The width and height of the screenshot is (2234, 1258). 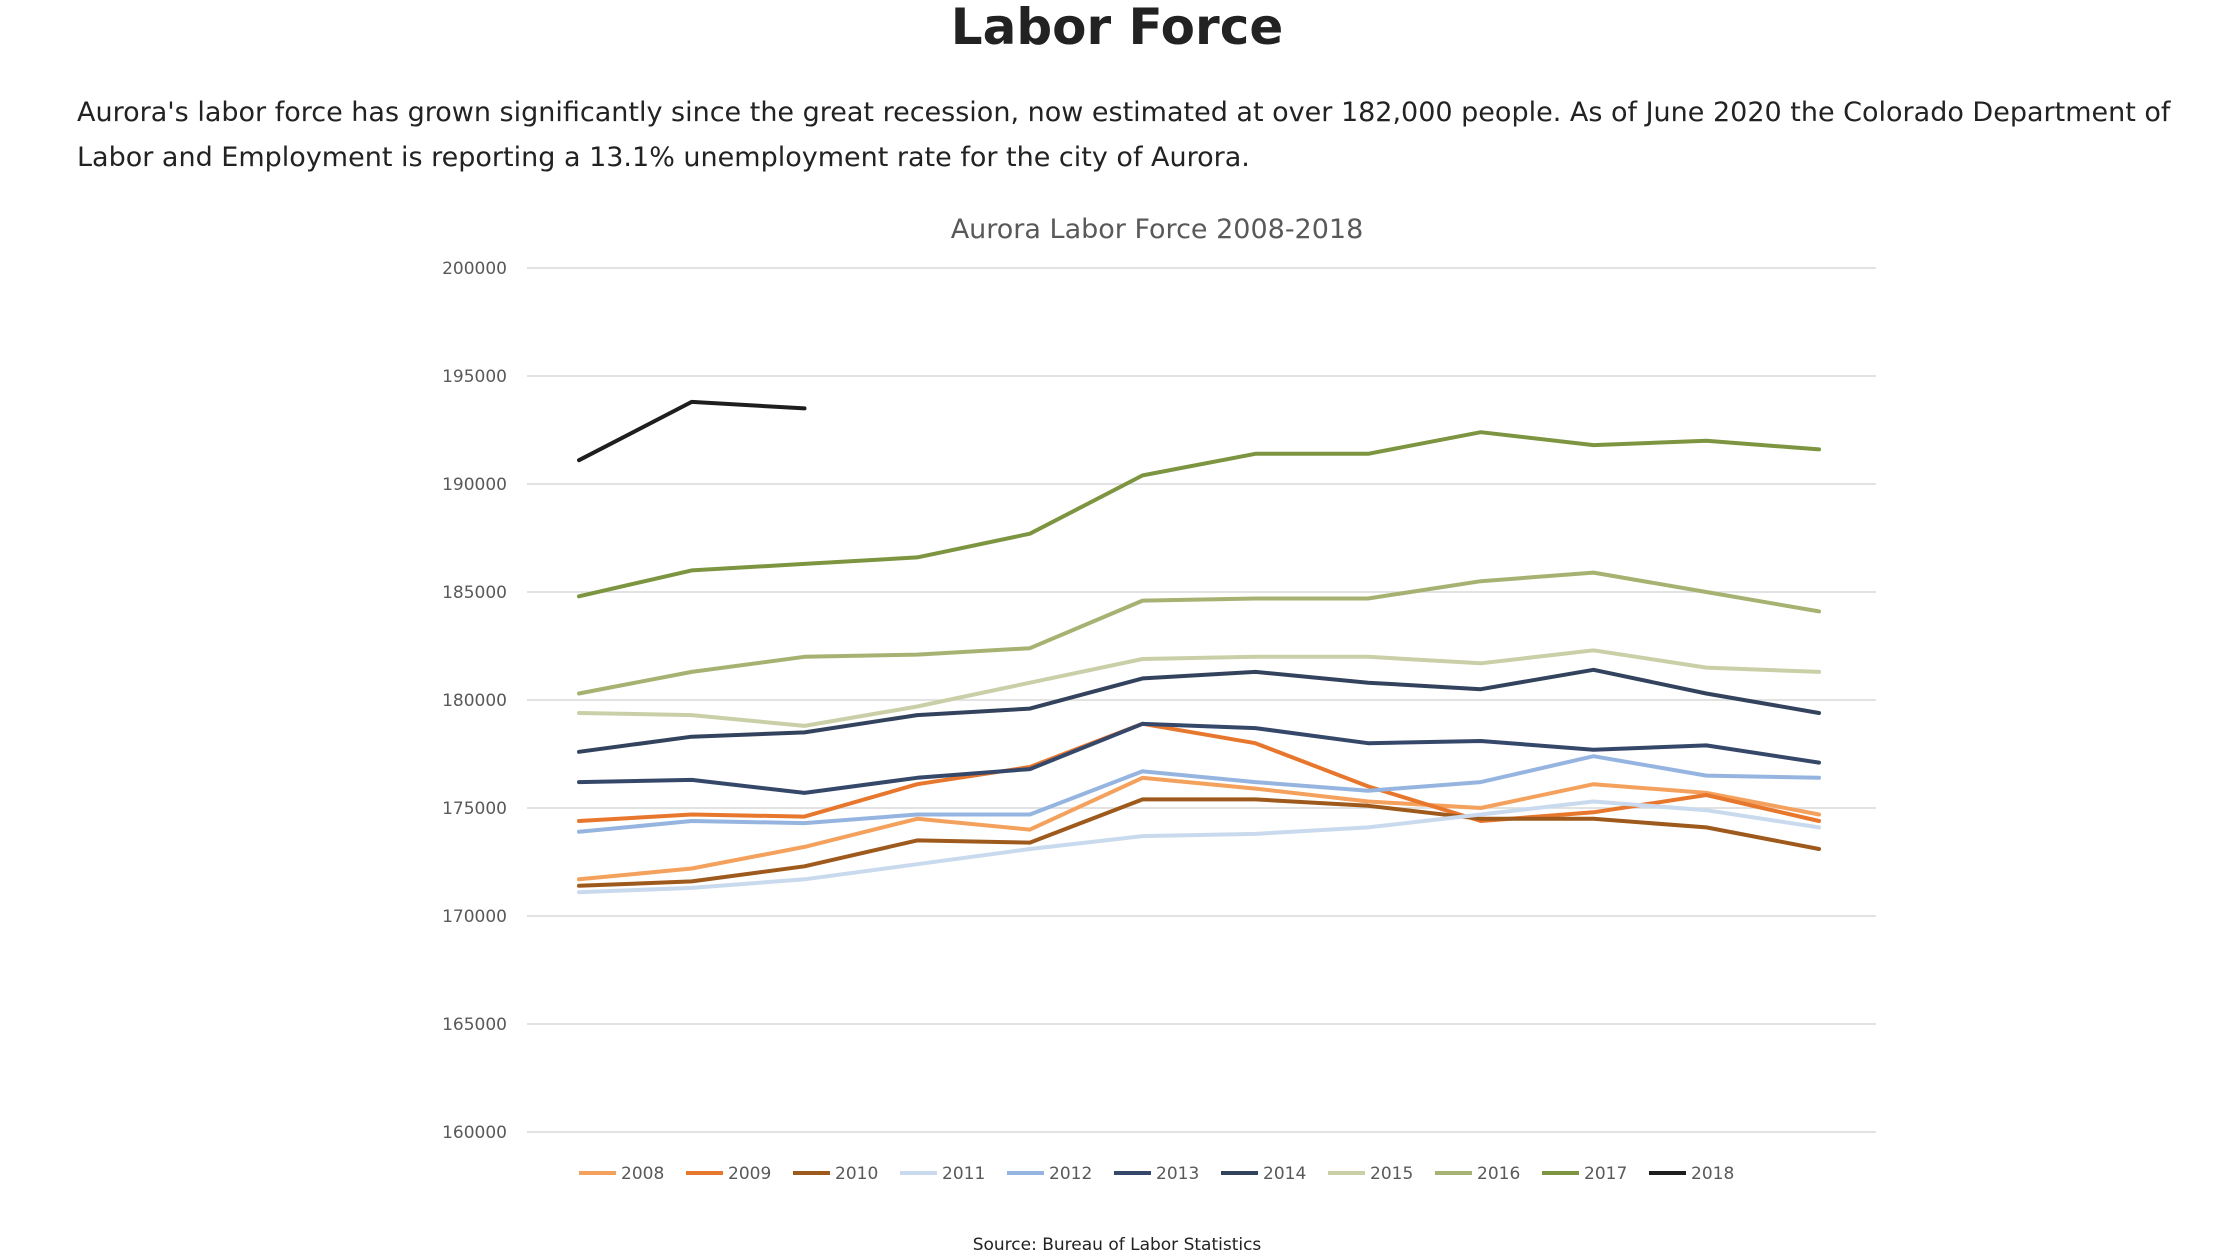 I want to click on legend-item-2011: 2011, so click(x=942, y=1174).